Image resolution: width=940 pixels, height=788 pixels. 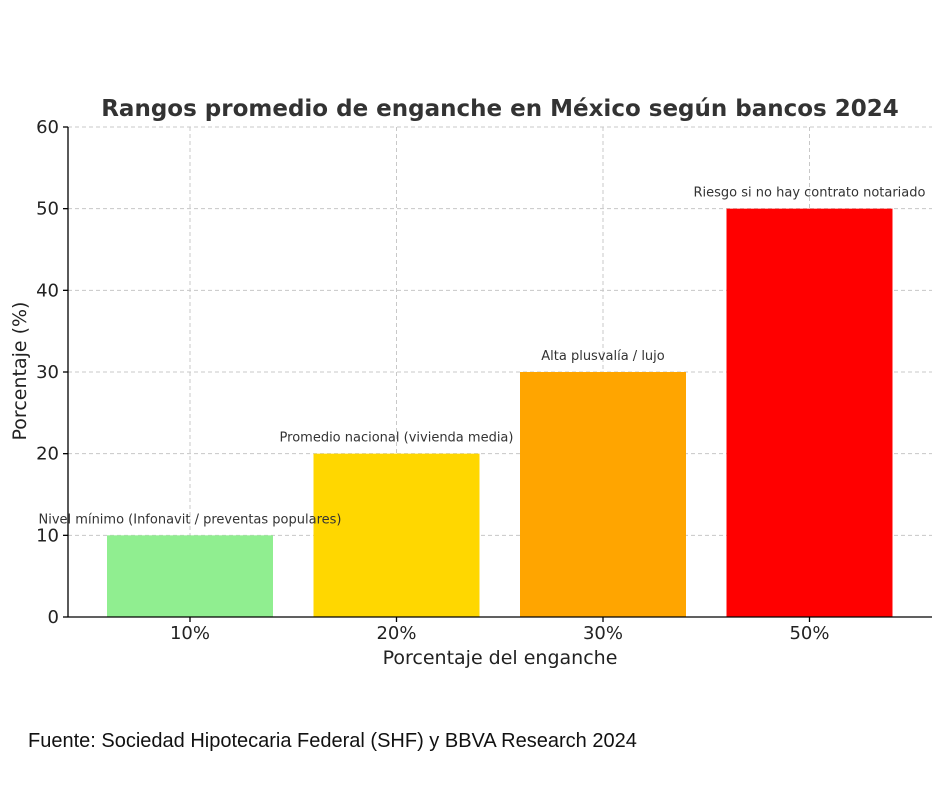 I want to click on y-tick-label: 30, so click(x=47, y=372).